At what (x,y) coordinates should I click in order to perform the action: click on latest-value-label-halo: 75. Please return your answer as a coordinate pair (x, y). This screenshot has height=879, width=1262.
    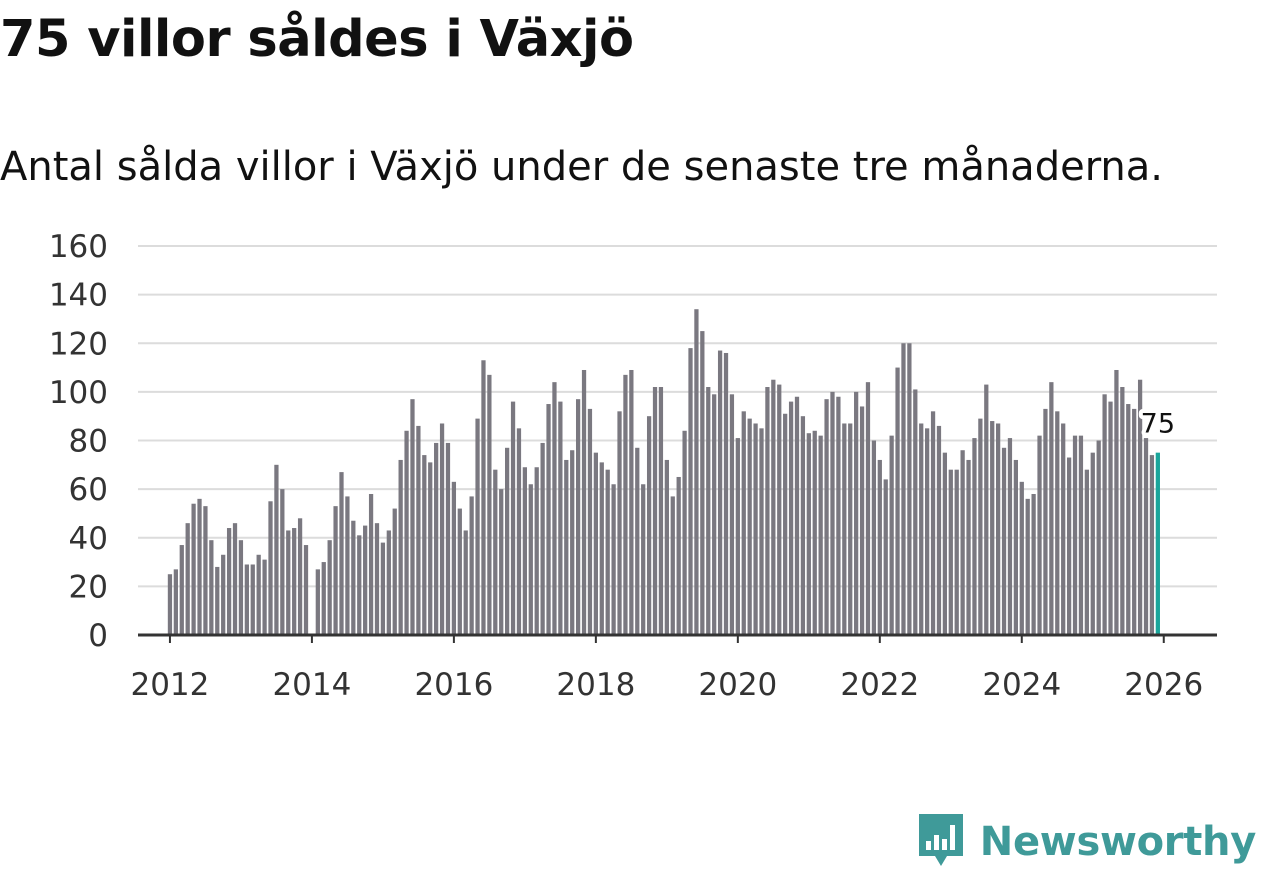
    Looking at the image, I should click on (1158, 424).